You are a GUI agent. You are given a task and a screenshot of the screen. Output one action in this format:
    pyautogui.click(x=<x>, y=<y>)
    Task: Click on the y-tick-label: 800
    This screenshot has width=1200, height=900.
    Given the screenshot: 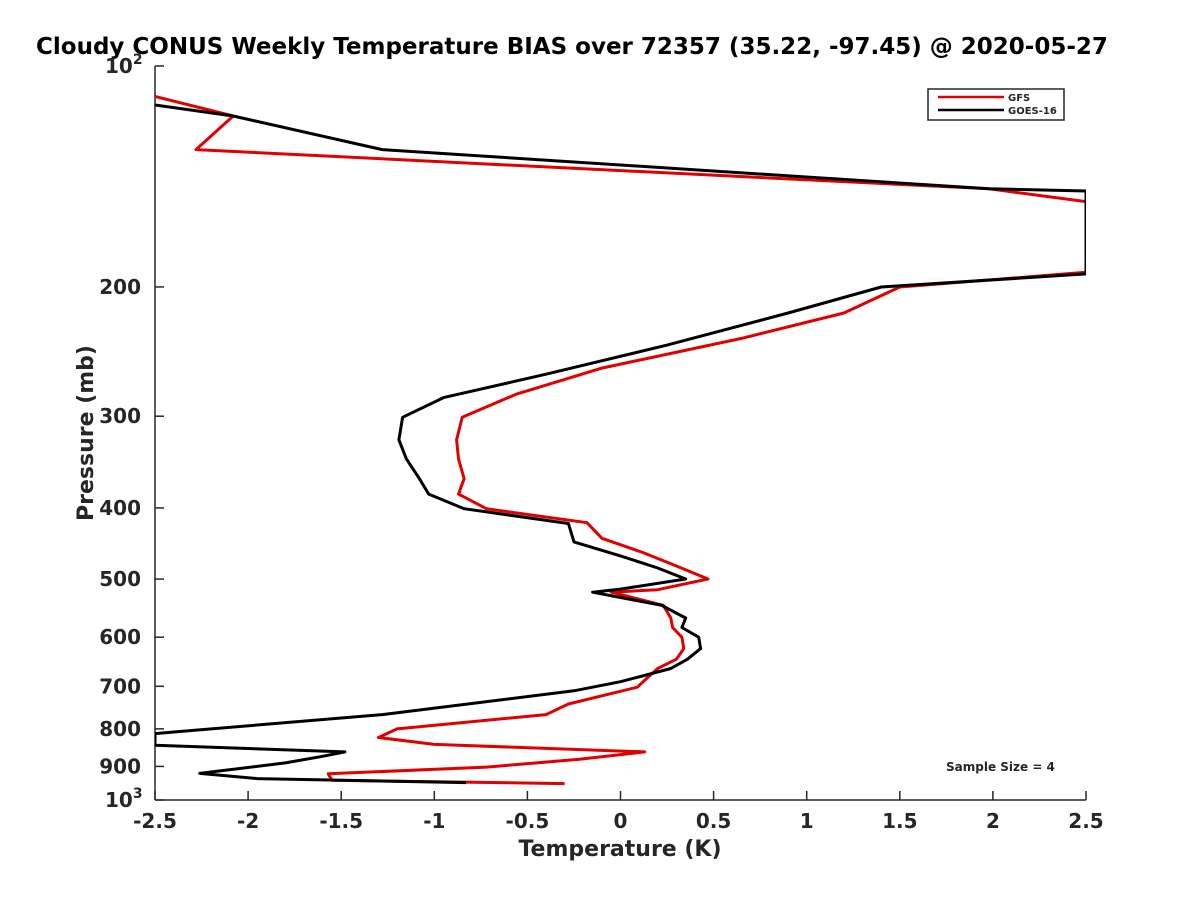 What is the action you would take?
    pyautogui.click(x=120, y=729)
    